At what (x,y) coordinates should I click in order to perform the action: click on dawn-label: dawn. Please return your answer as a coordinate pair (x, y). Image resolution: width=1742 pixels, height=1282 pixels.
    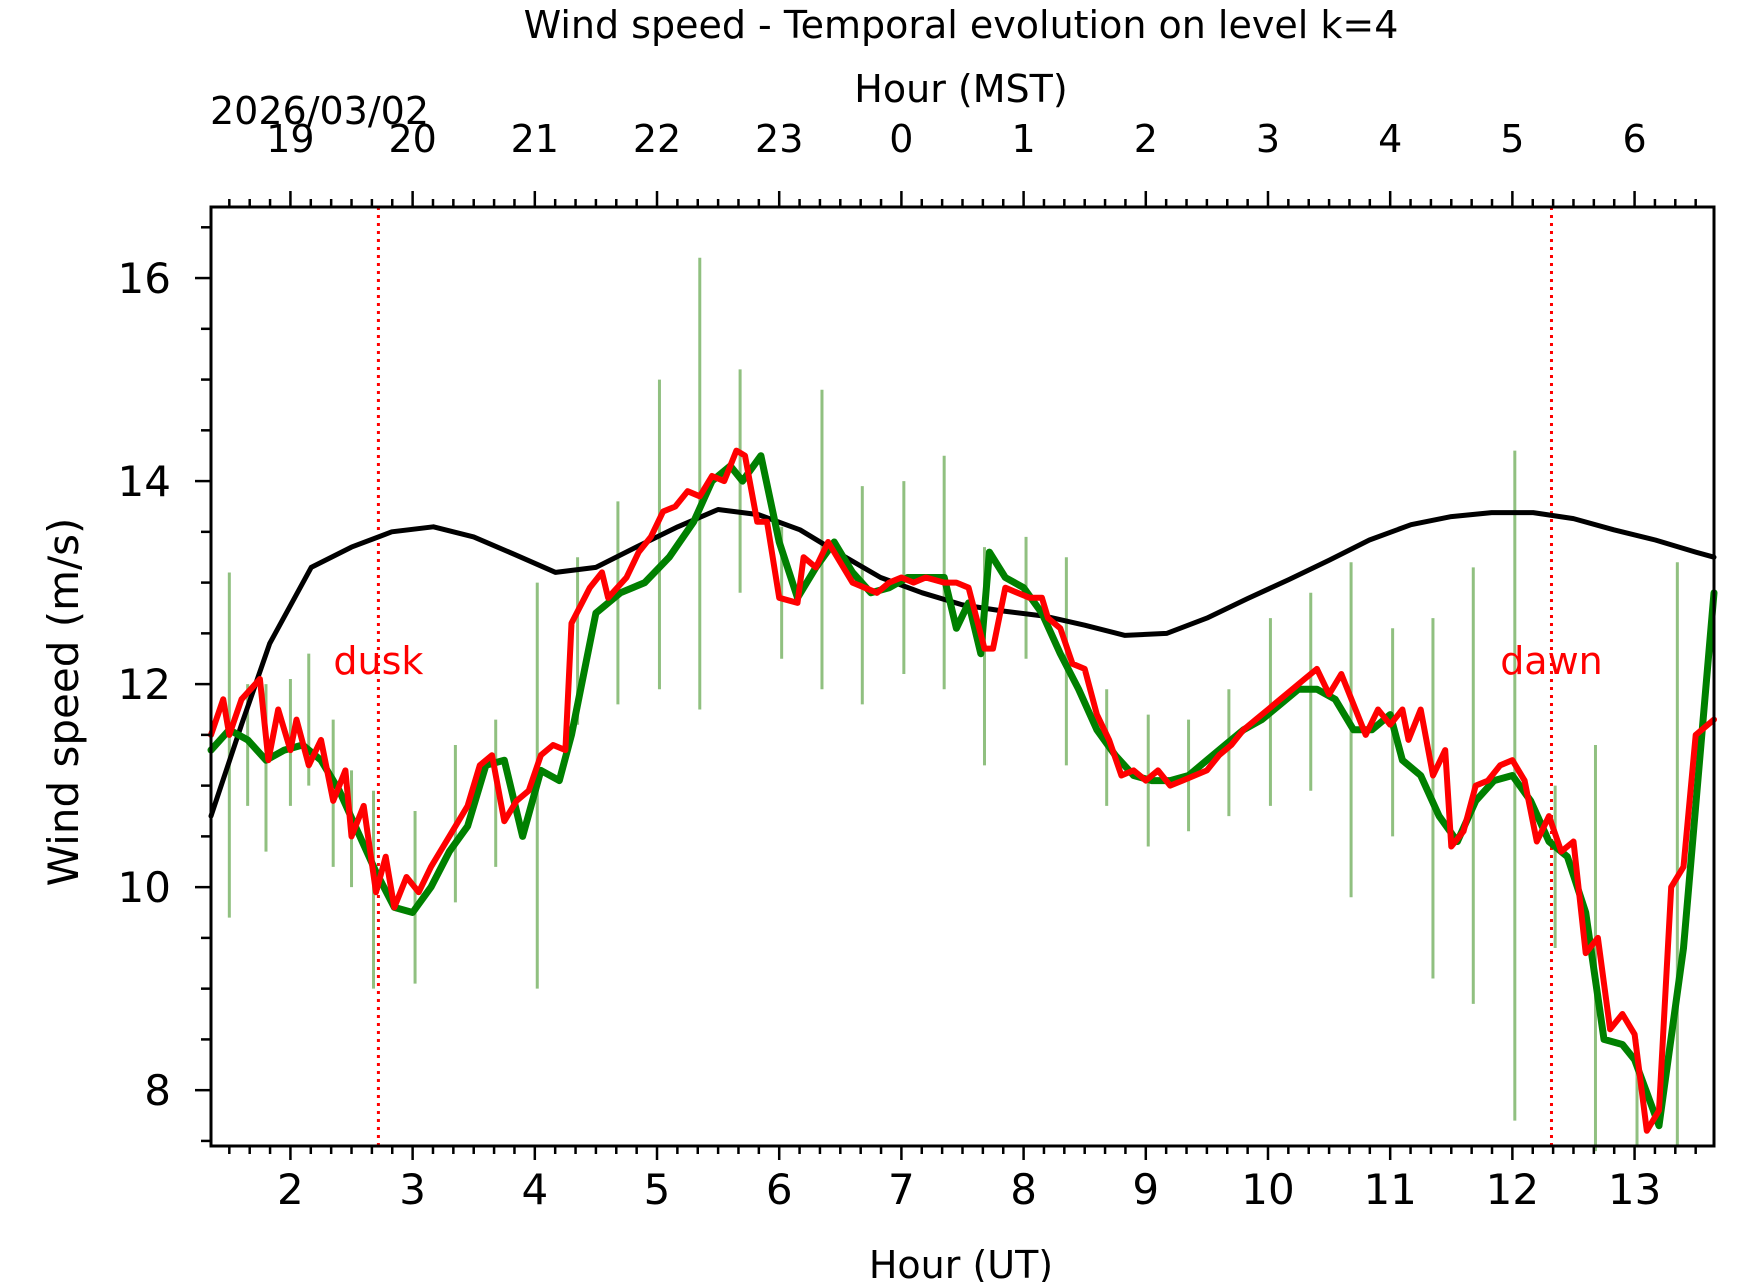
    Looking at the image, I should click on (1551, 661).